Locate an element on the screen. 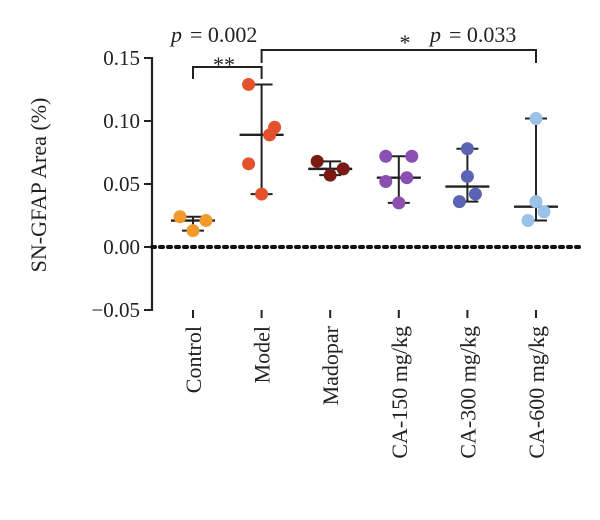 This screenshot has height=520, width=600. comparison2-p-label: p is located at coordinates (434, 34).